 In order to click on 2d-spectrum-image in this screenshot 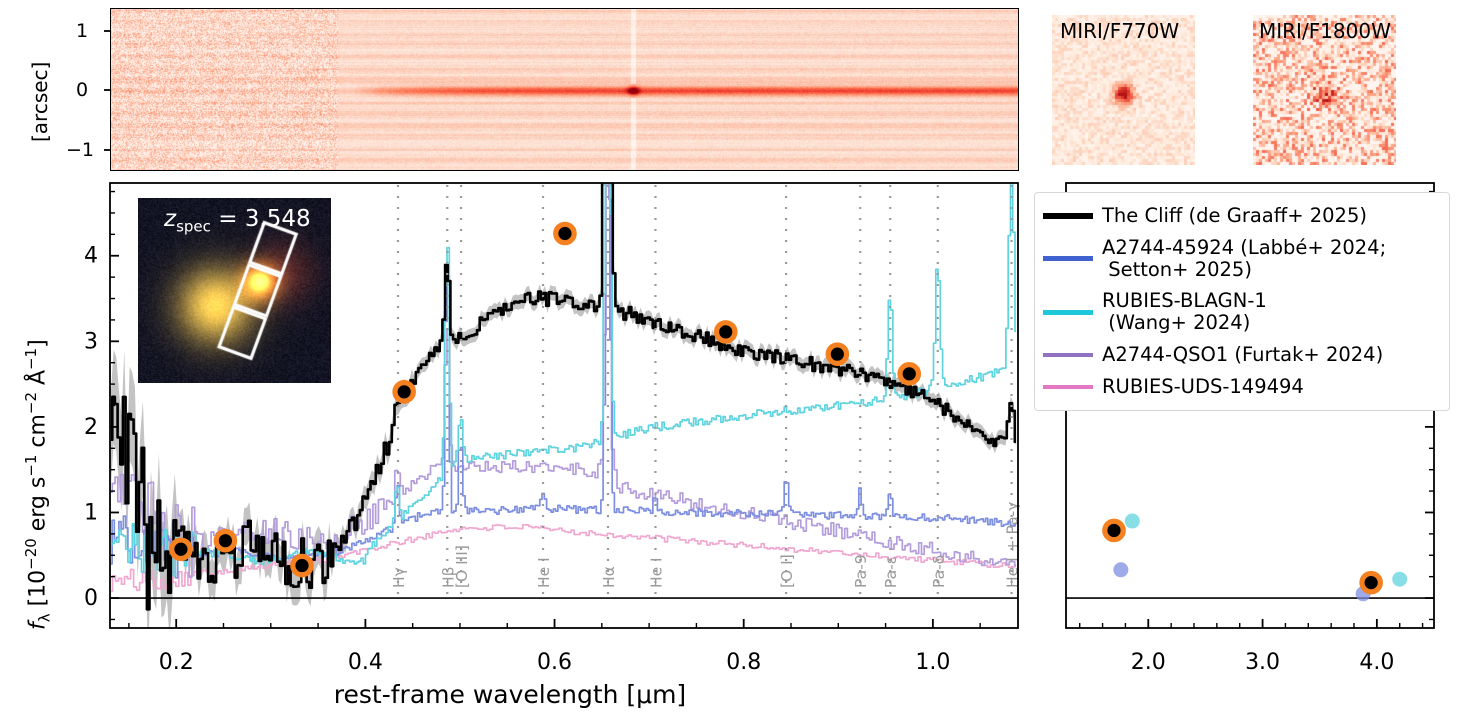, I will do `click(564, 89)`.